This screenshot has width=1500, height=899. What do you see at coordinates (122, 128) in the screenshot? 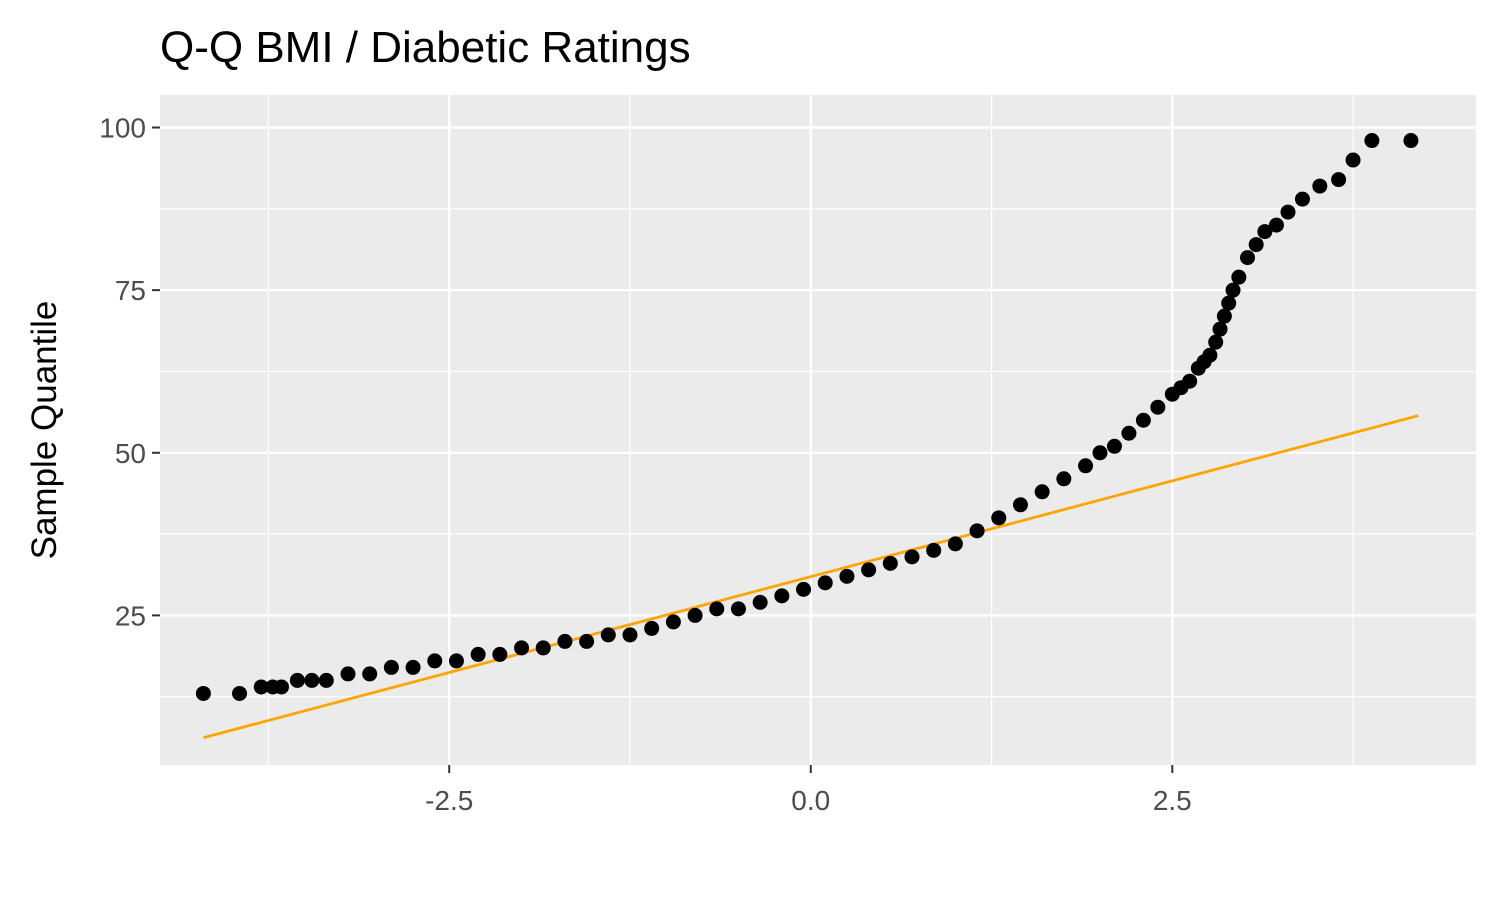
I see `y-tick-label: 100` at bounding box center [122, 128].